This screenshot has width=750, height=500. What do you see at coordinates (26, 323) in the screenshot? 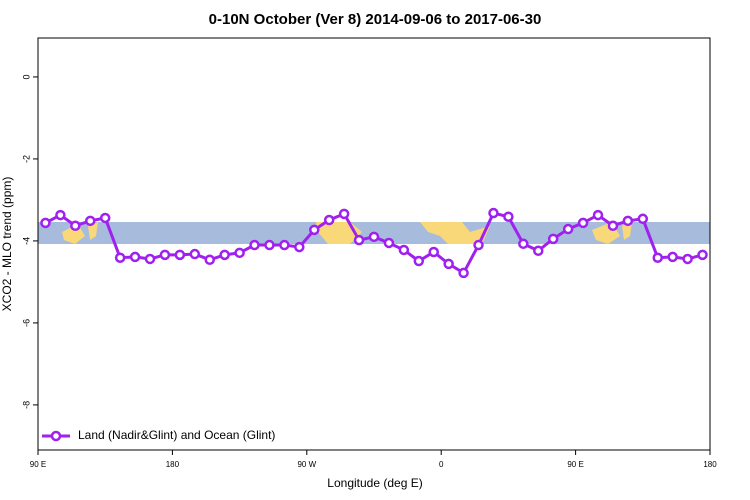
I see `y-tick-label: -6` at bounding box center [26, 323].